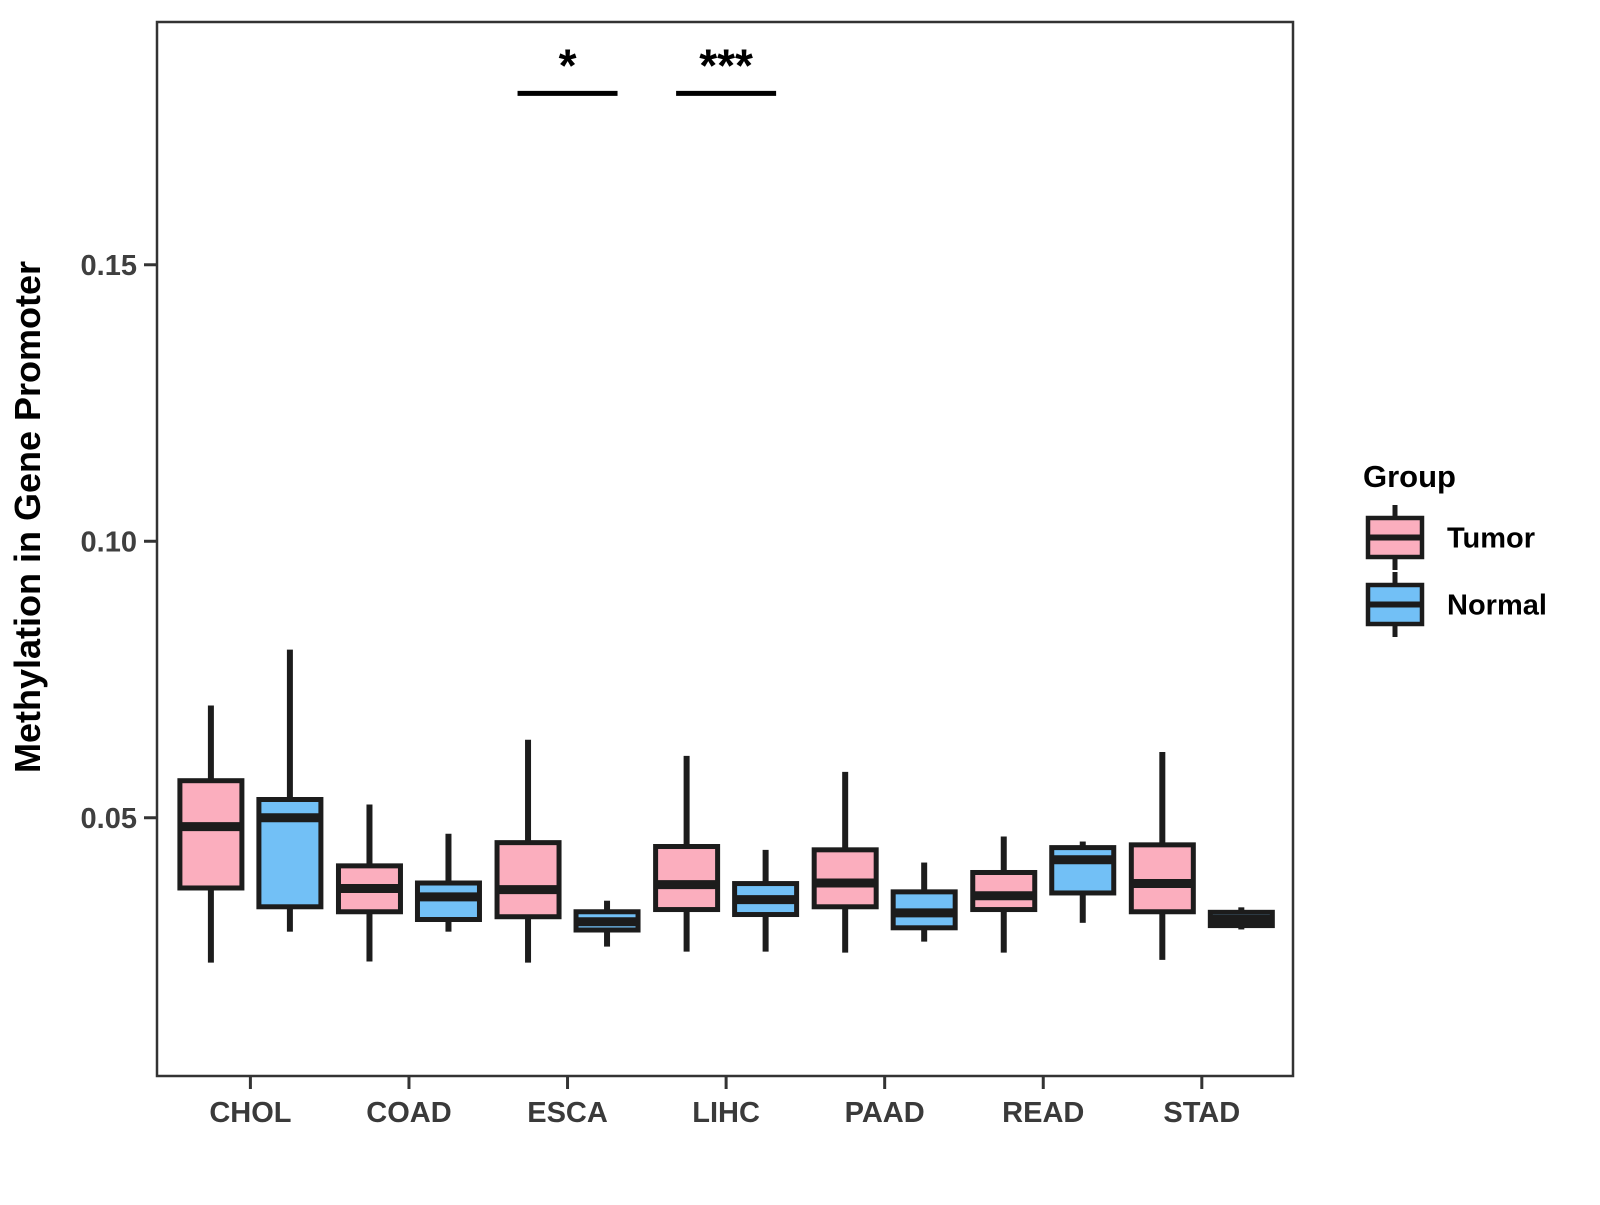 The image size is (1600, 1205). What do you see at coordinates (1497, 606) in the screenshot?
I see `legend-label-normal: Normal` at bounding box center [1497, 606].